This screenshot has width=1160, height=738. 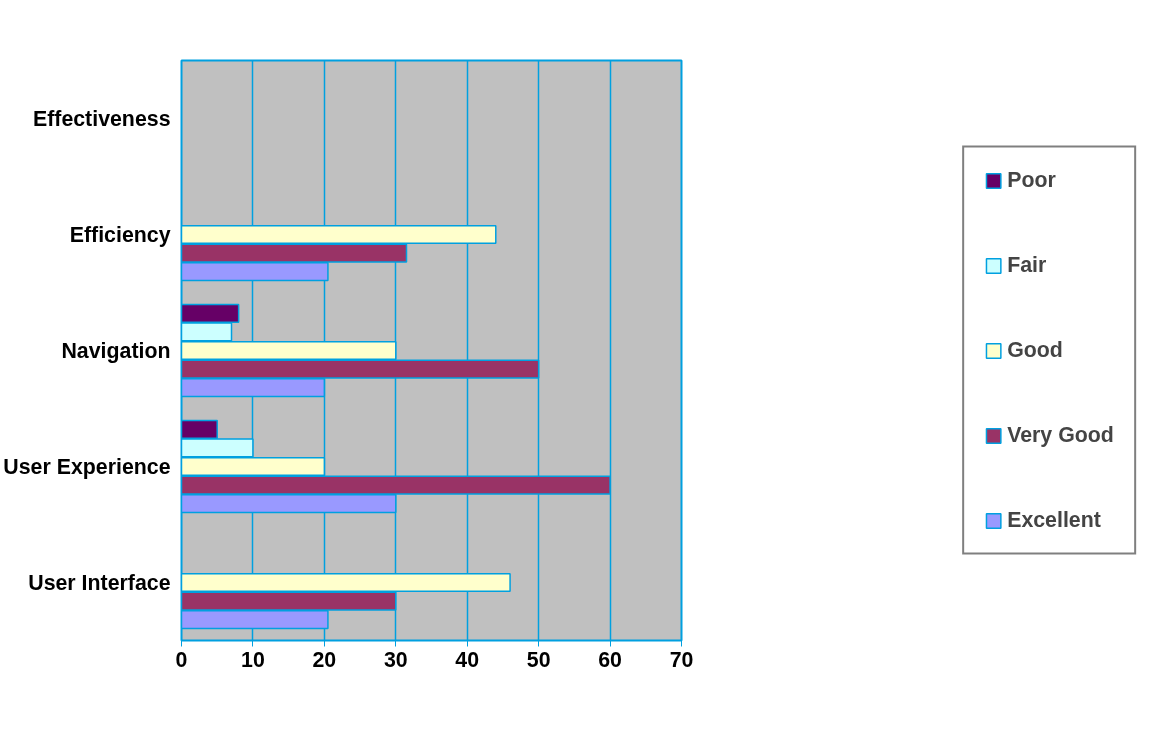 I want to click on x-tick-label: 60, so click(x=610, y=659).